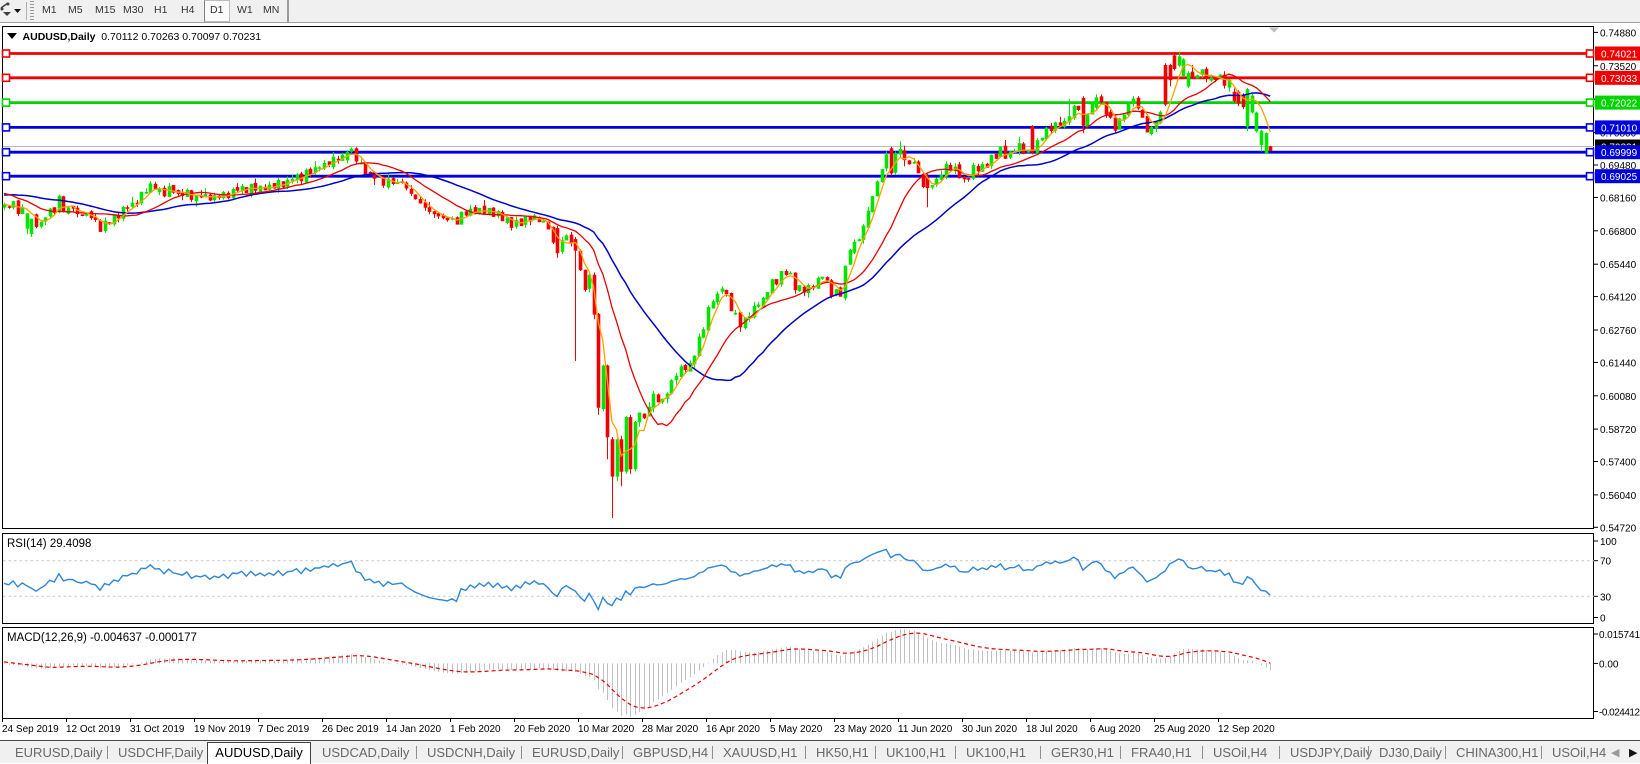 Image resolution: width=1640 pixels, height=764 pixels. What do you see at coordinates (1618, 463) in the screenshot?
I see `svg-text: 0.57400` at bounding box center [1618, 463].